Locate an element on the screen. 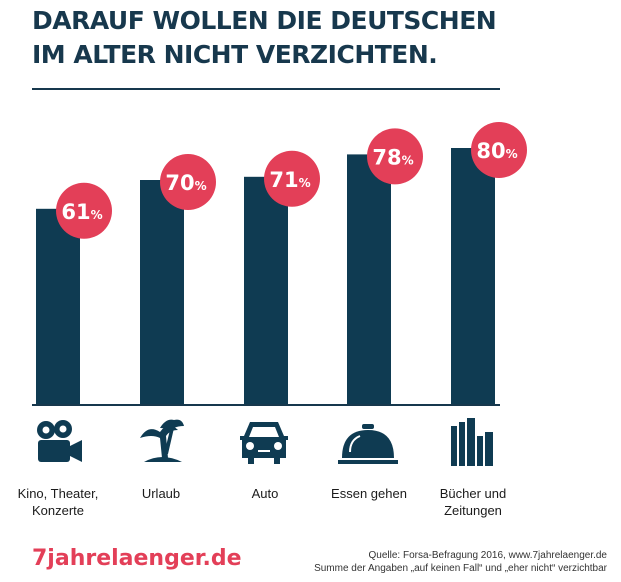 Image resolution: width=621 pixels, height=582 pixels. movie-camera-icon is located at coordinates (59, 441).